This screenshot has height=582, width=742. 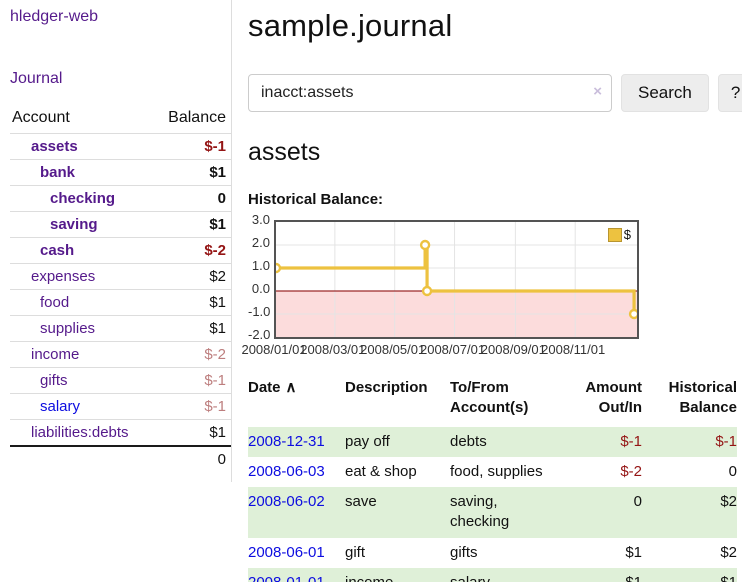 What do you see at coordinates (54, 380) in the screenshot?
I see `account-link-gifts: gifts` at bounding box center [54, 380].